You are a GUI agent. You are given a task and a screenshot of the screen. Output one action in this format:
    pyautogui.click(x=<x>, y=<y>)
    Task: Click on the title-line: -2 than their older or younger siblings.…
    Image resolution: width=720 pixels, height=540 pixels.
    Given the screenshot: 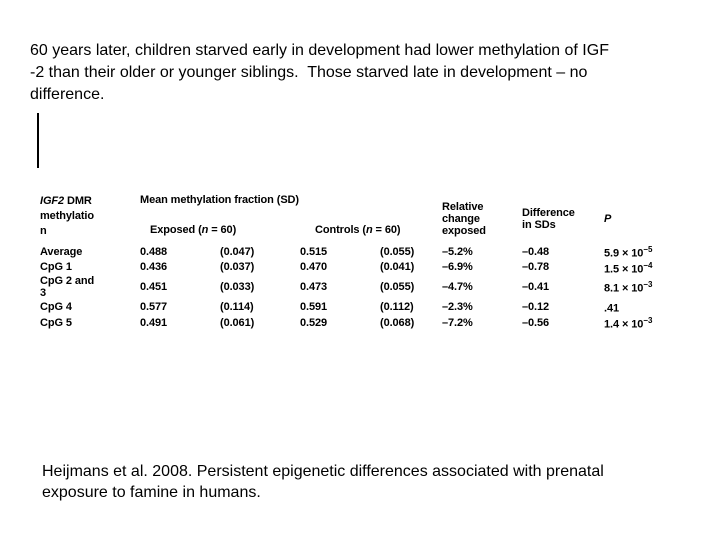 What is the action you would take?
    pyautogui.click(x=309, y=72)
    